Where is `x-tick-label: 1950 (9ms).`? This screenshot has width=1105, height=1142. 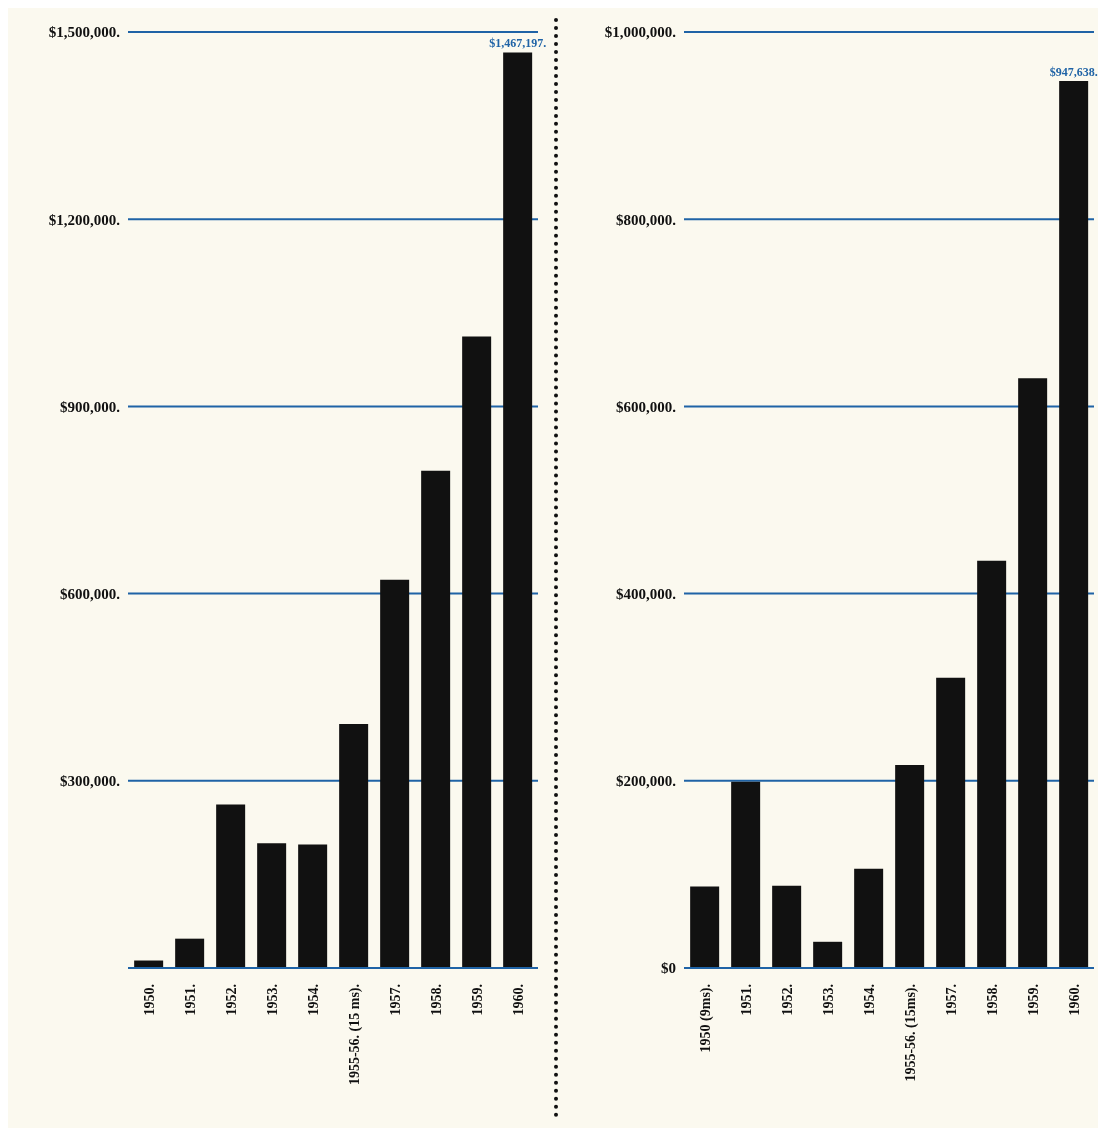
x-tick-label: 1950 (9ms). is located at coordinates (705, 1018).